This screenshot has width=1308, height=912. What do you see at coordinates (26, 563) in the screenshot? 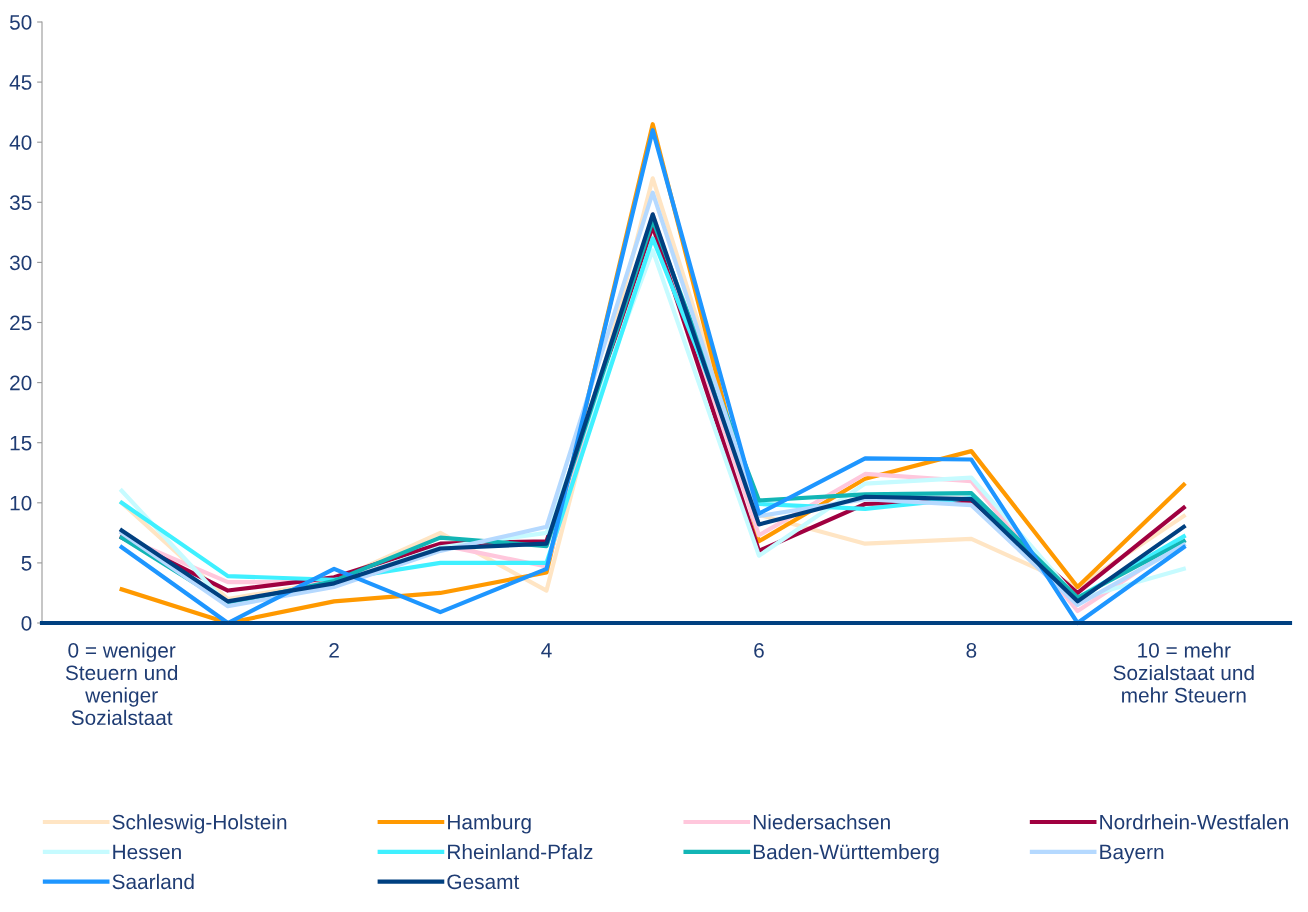
I see `y-tick-label: 5` at bounding box center [26, 563].